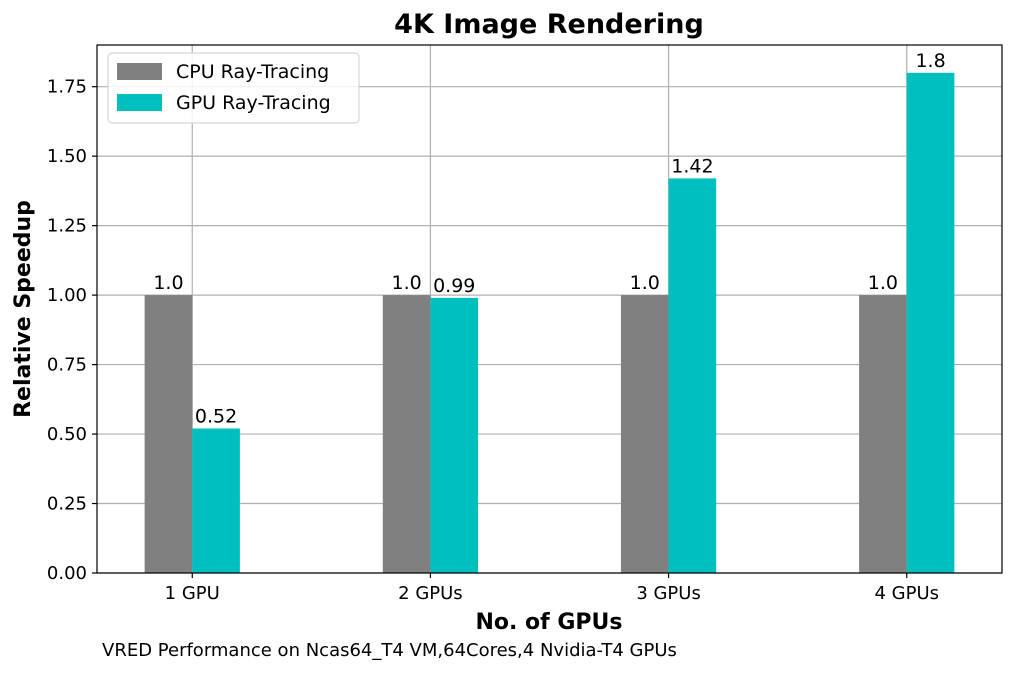 The height and width of the screenshot is (673, 1014). Describe the element at coordinates (67, 295) in the screenshot. I see `y-tick-label: 1.00` at that location.